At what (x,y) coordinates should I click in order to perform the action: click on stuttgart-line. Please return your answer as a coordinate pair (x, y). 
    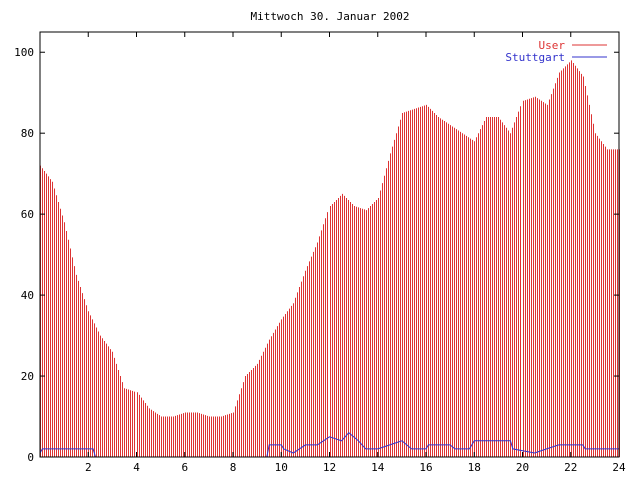
    Looking at the image, I should click on (329, 445).